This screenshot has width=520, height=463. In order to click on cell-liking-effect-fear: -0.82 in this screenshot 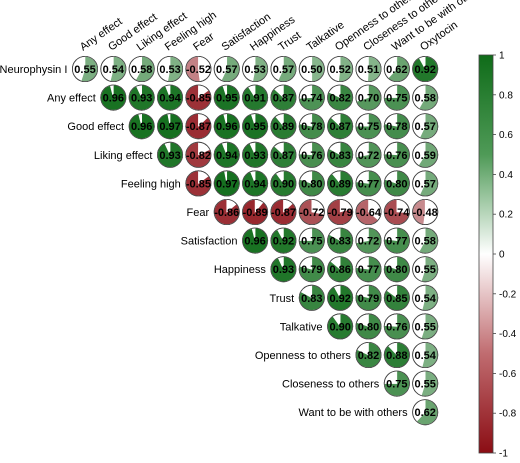, I will do `click(198, 154)`.